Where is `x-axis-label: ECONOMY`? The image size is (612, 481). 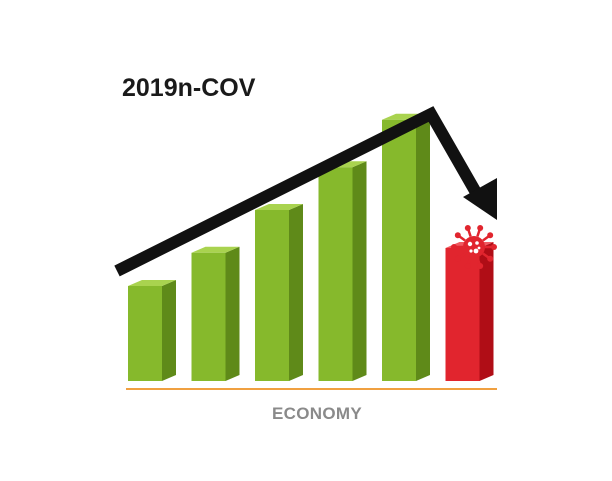
x-axis-label: ECONOMY is located at coordinates (317, 413).